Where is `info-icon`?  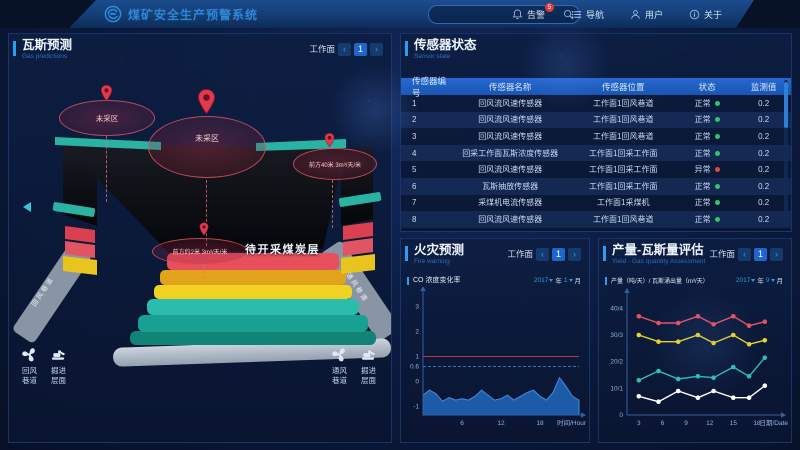
info-icon is located at coordinates (694, 14).